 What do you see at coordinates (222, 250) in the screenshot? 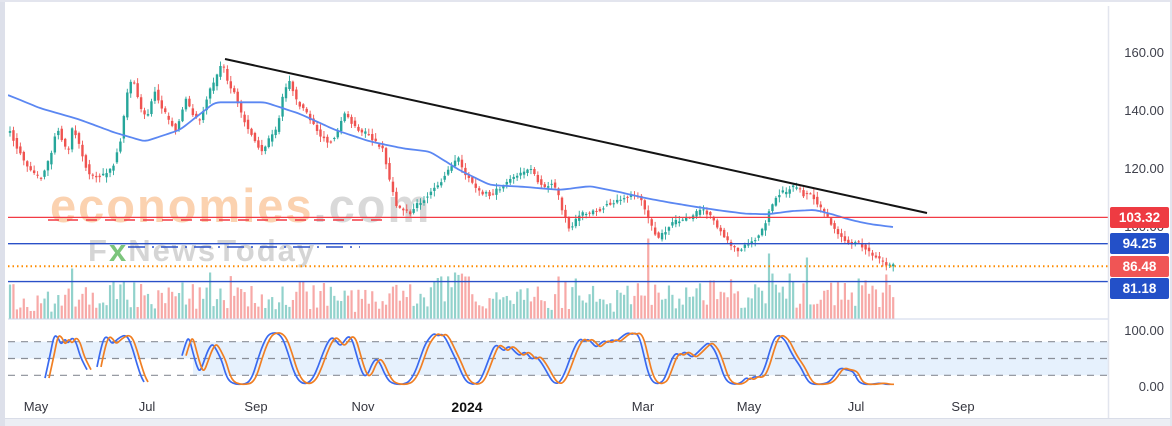
I see `watermark-tag-rest: NewsToday` at bounding box center [222, 250].